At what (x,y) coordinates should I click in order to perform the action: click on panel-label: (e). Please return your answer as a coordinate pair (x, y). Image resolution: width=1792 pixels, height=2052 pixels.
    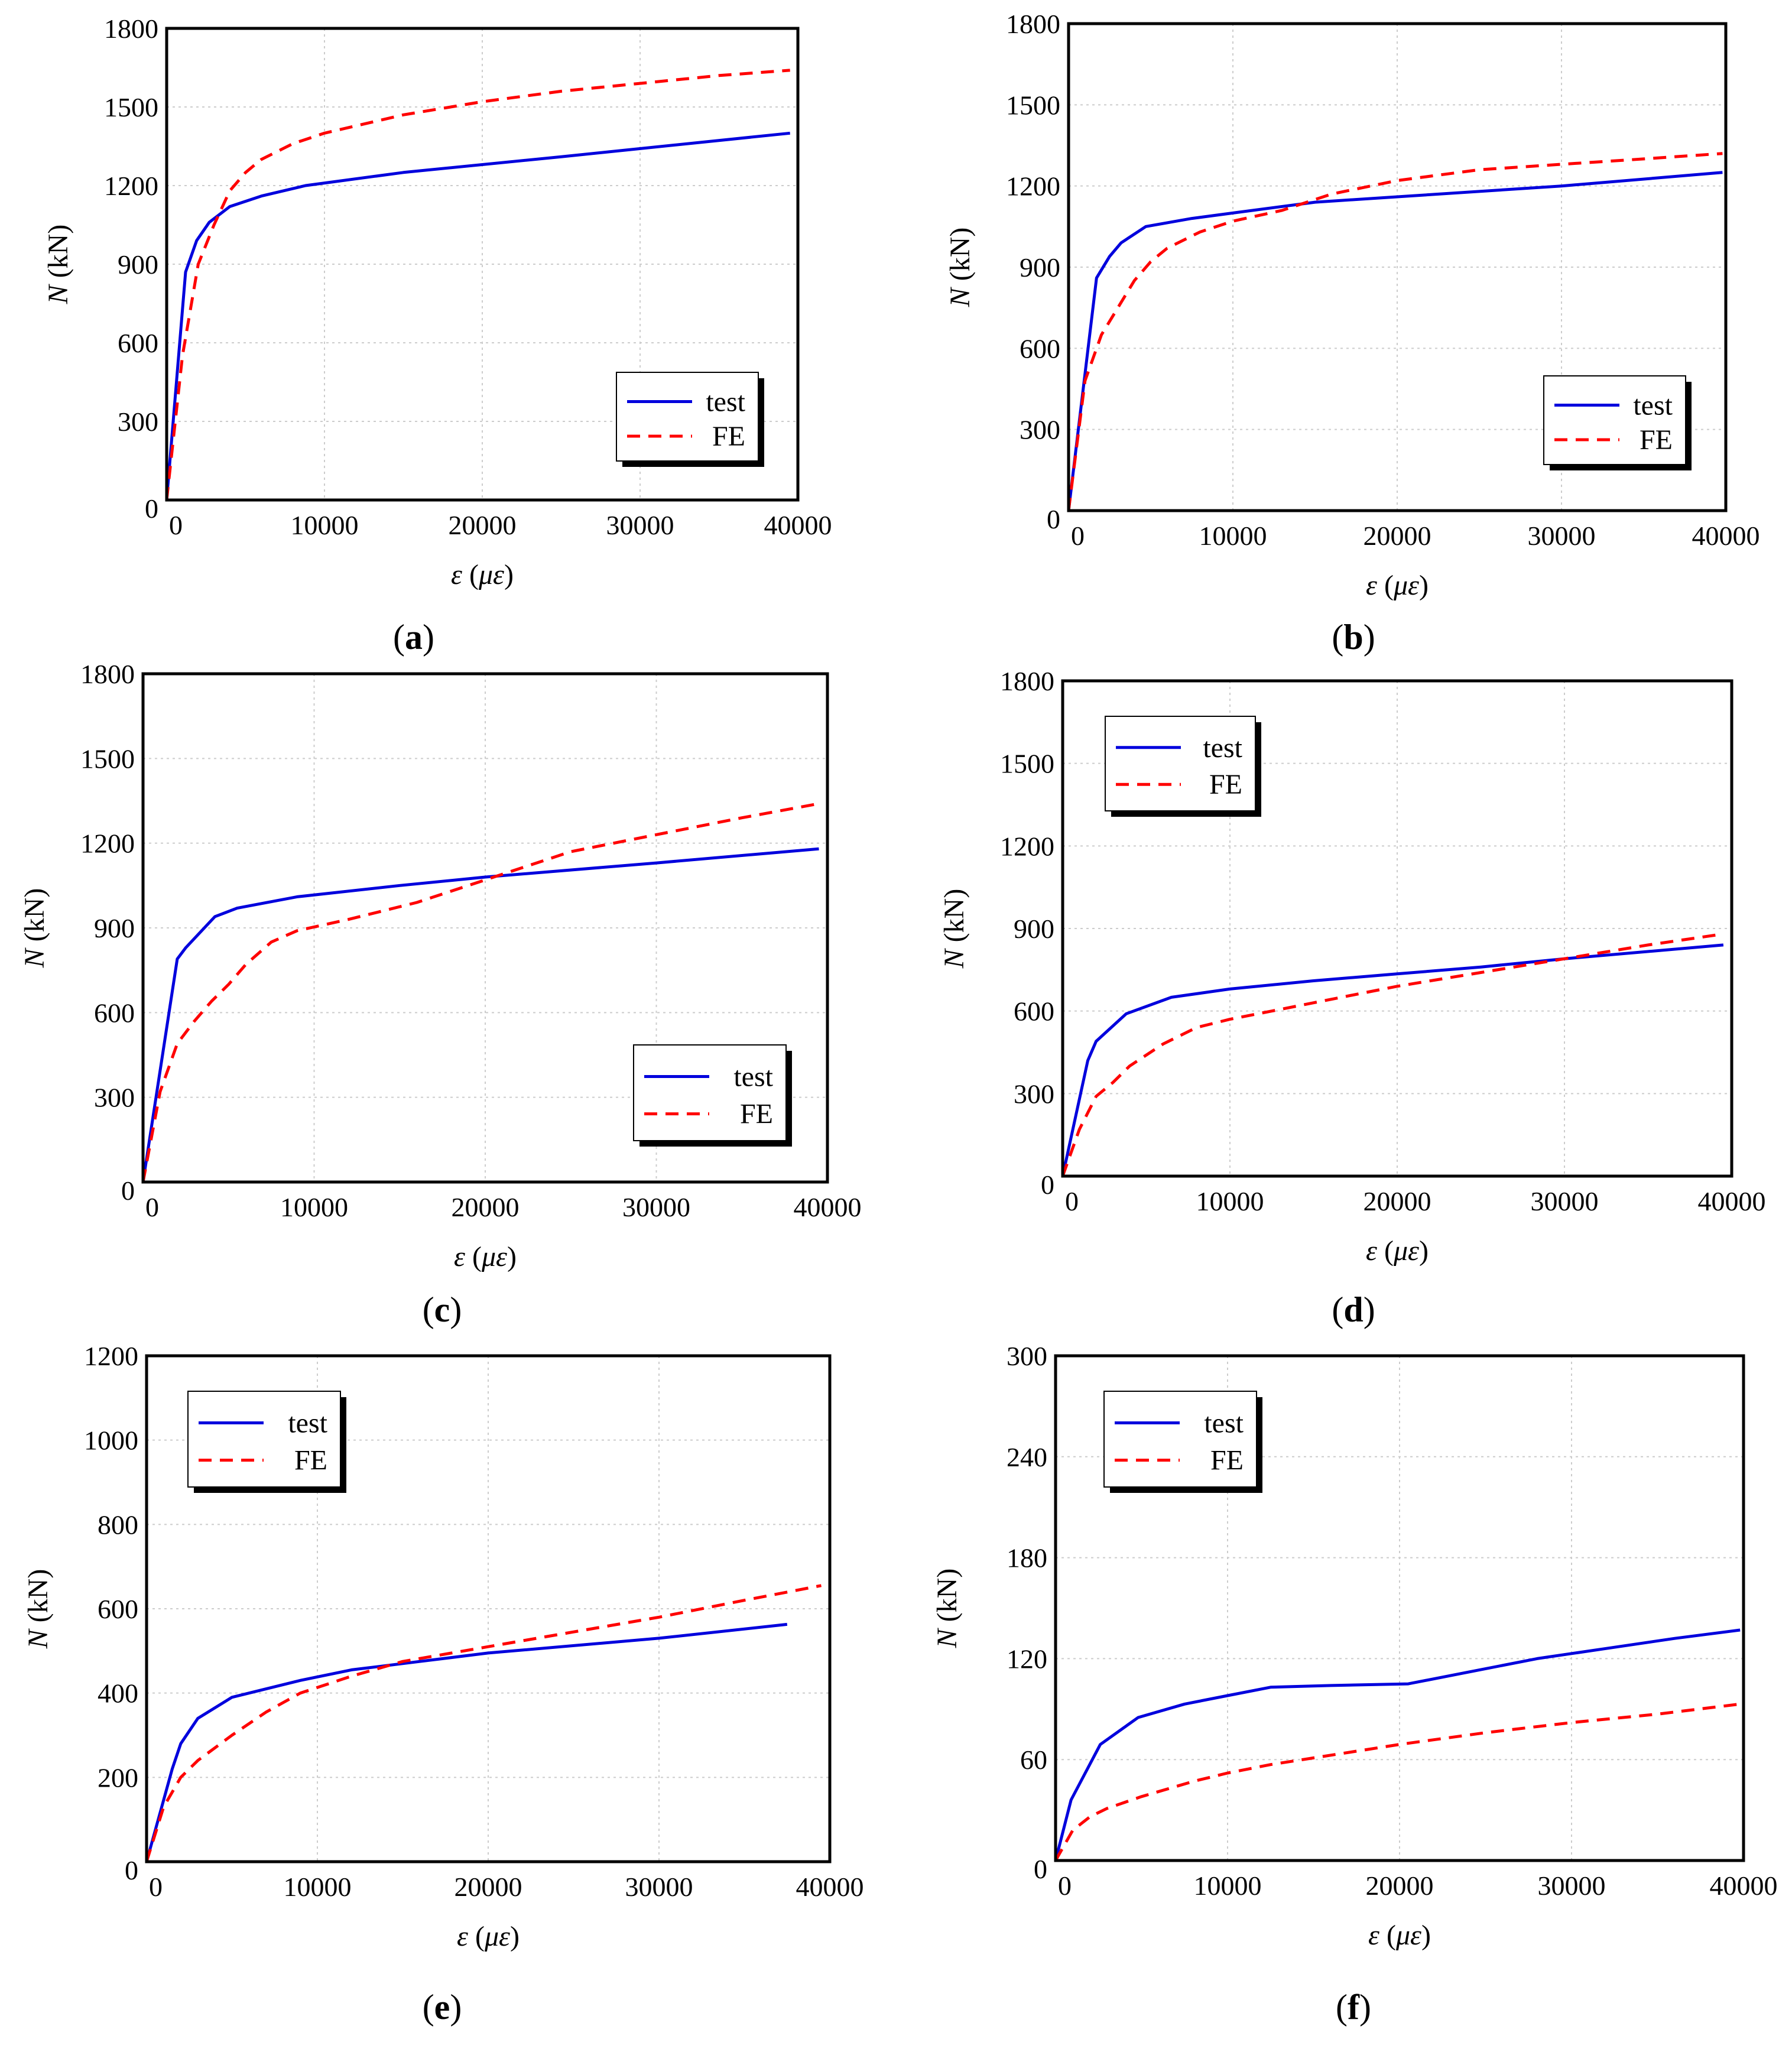
    Looking at the image, I should click on (442, 2007).